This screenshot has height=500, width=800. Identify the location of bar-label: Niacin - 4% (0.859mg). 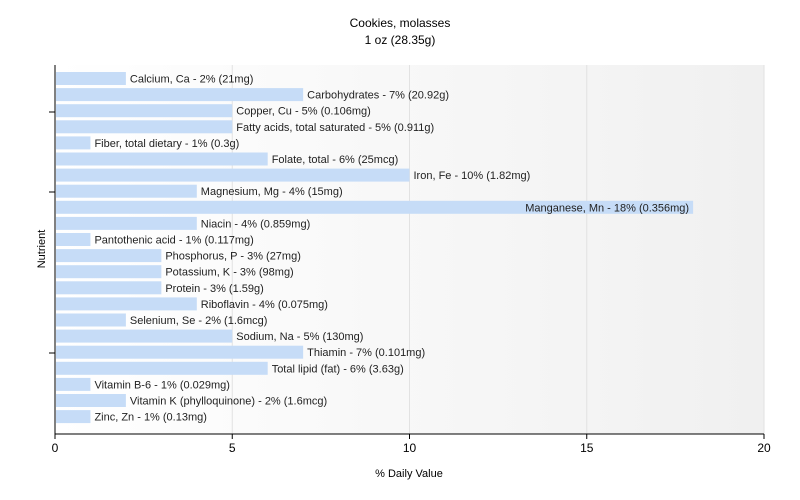
(255, 224).